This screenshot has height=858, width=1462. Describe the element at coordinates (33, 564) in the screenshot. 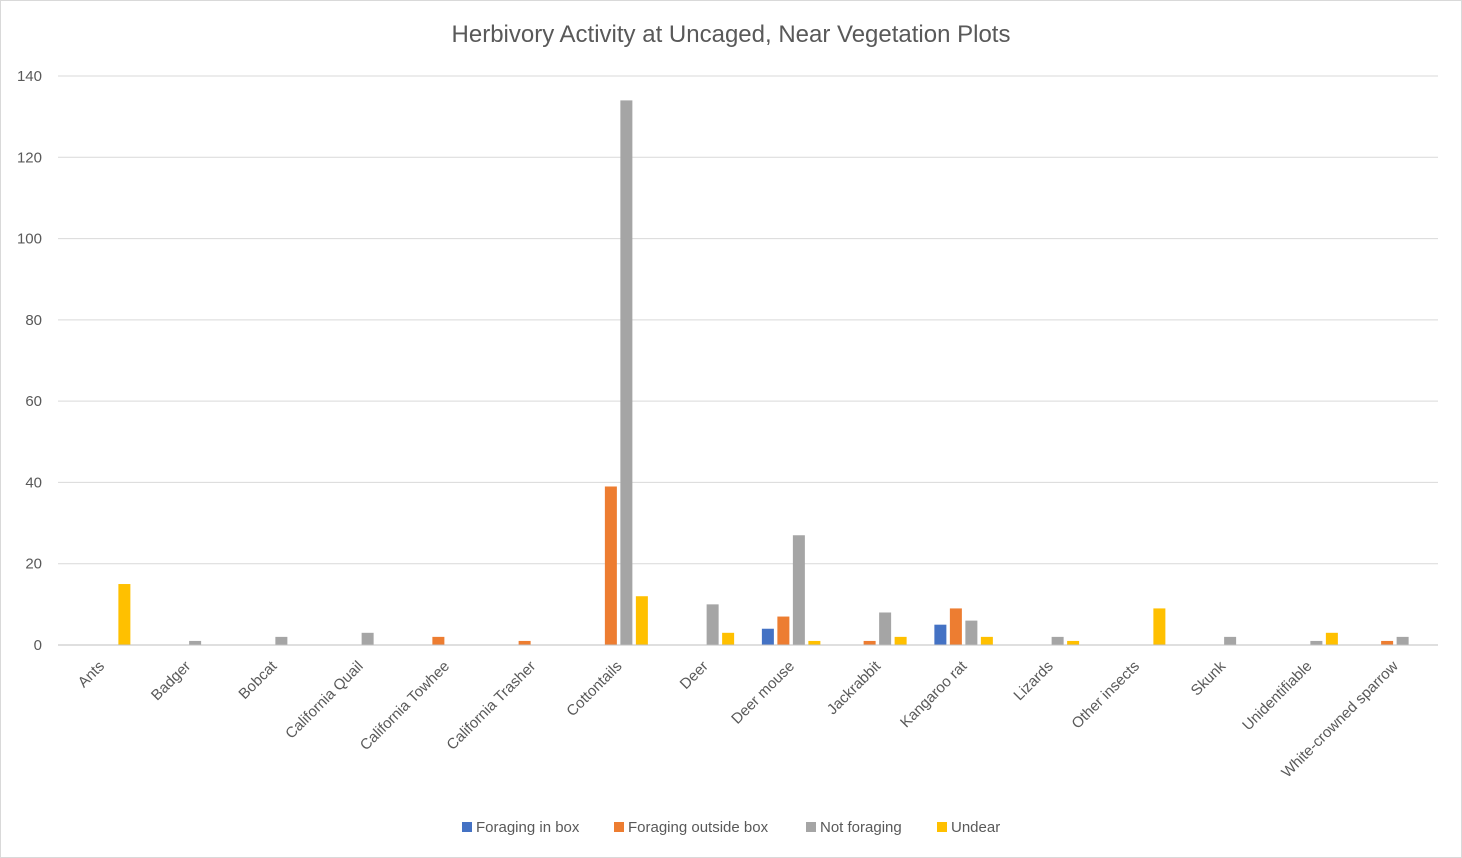

I see `y-tick-label: 20` at that location.